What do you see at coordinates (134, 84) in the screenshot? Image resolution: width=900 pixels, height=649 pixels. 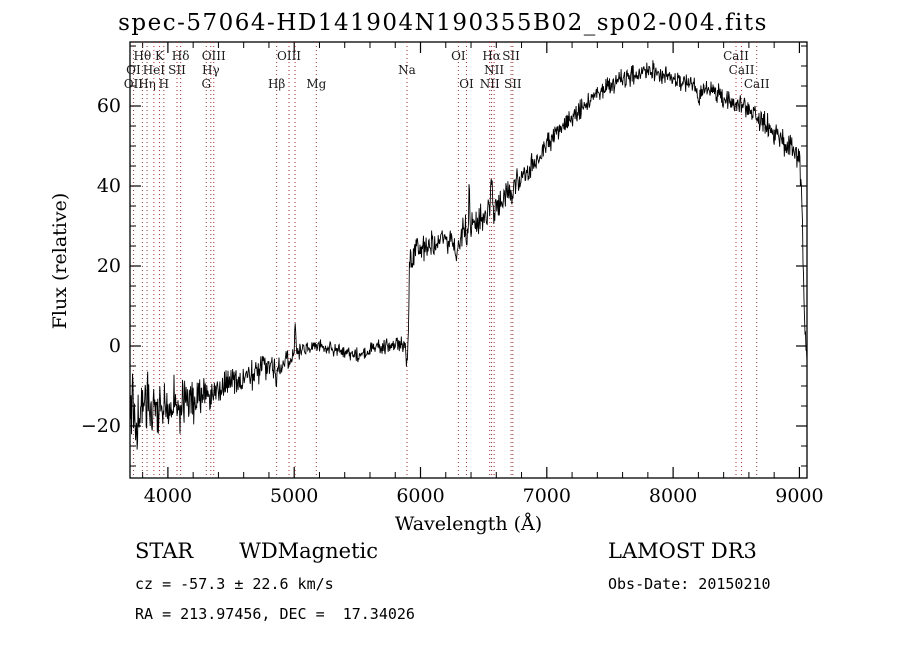 I see `spectral-line-label: OII` at bounding box center [134, 84].